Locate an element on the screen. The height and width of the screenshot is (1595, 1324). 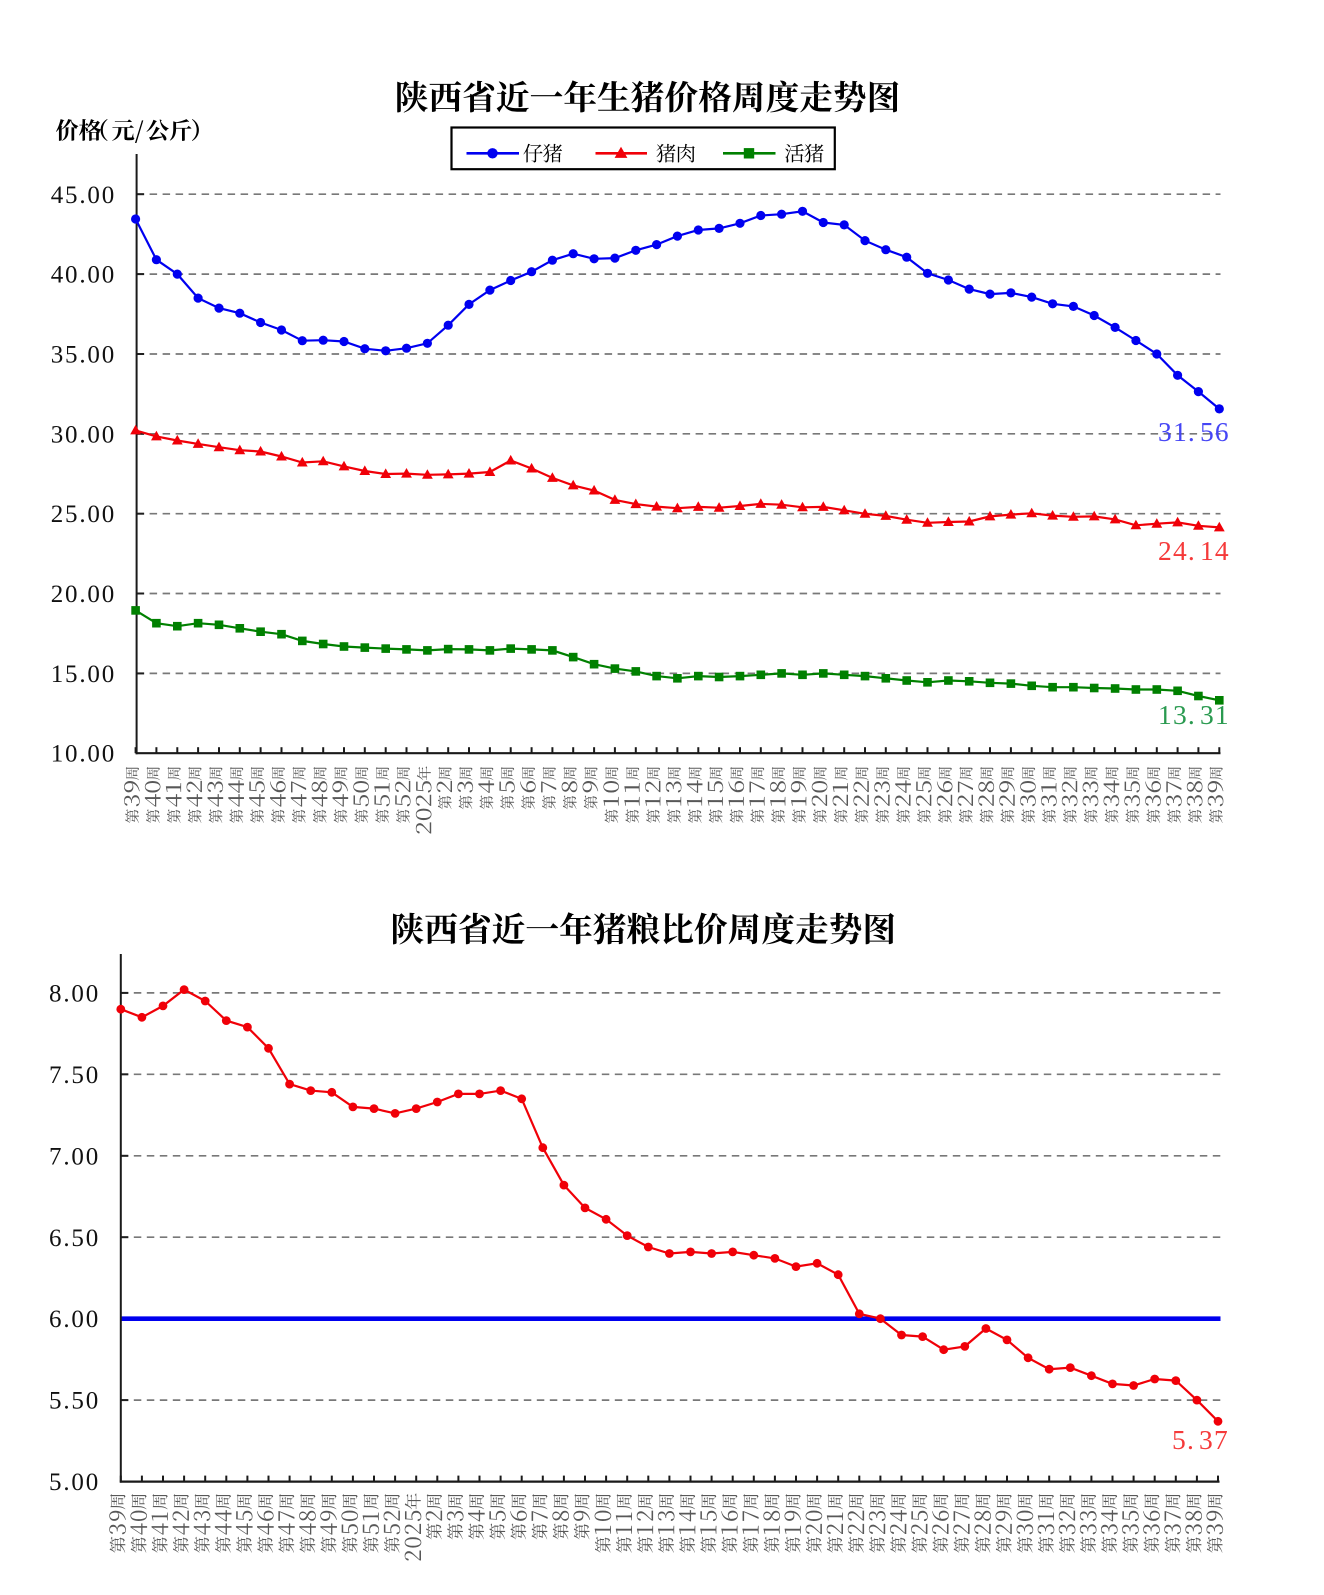
svg-text:24.14: 24. 14 is located at coordinates (1194, 550).